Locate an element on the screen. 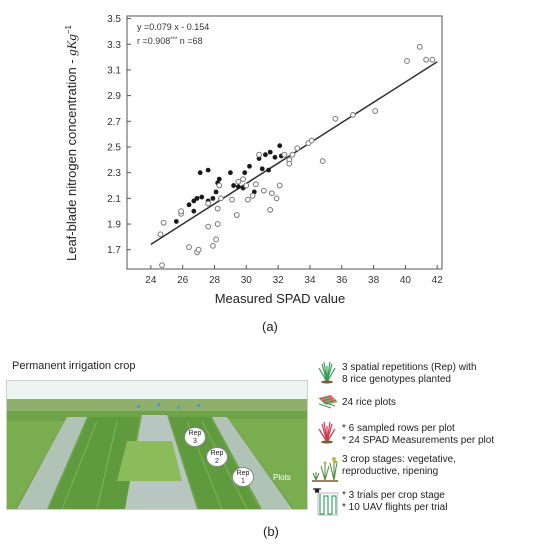  annotation-correlation: r =0.908*** n =68 is located at coordinates (170, 41).